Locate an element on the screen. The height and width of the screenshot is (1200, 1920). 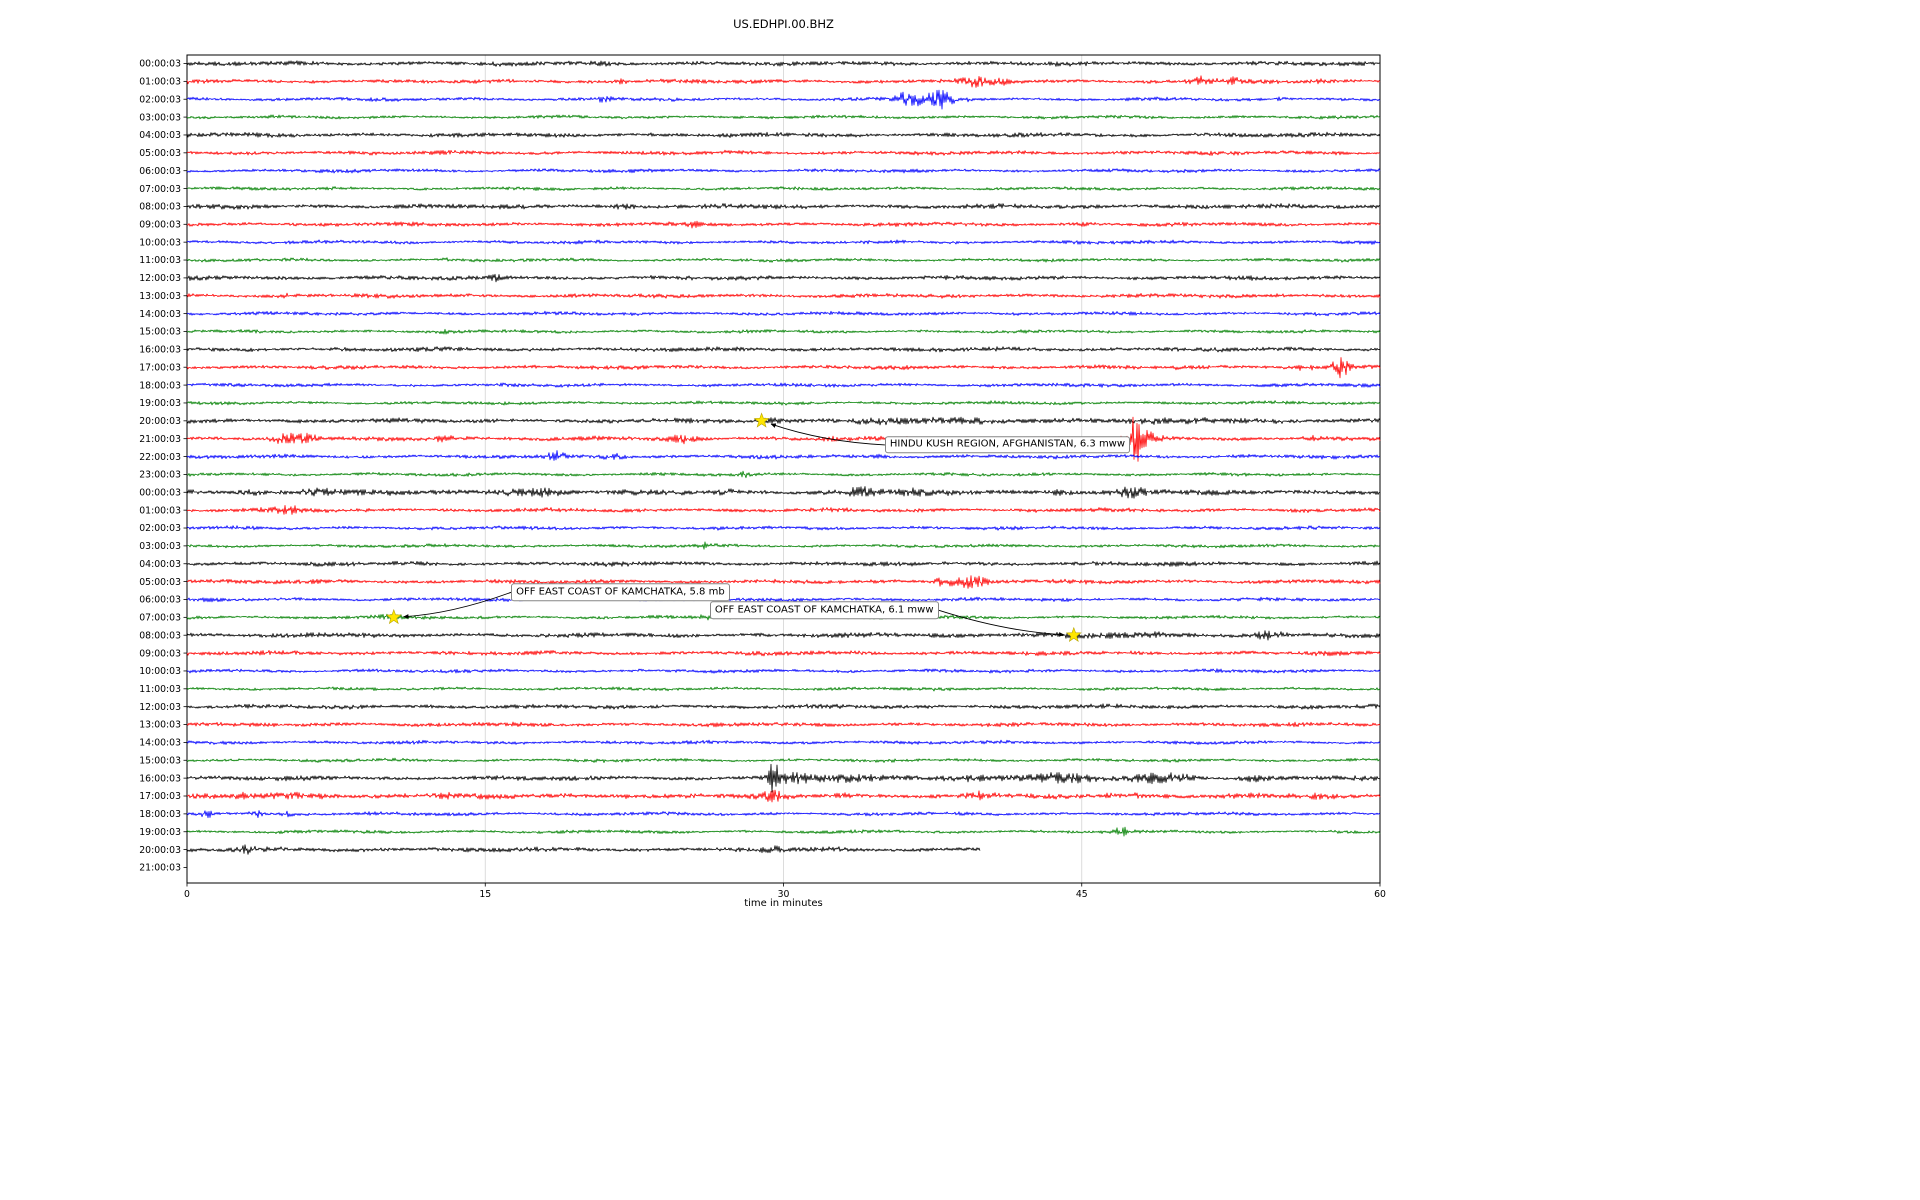
annotation-callout-hindu-kush-63mww: HINDU KUSH REGION, AFGHANISTAN, 6.3 mww is located at coordinates (1007, 445).